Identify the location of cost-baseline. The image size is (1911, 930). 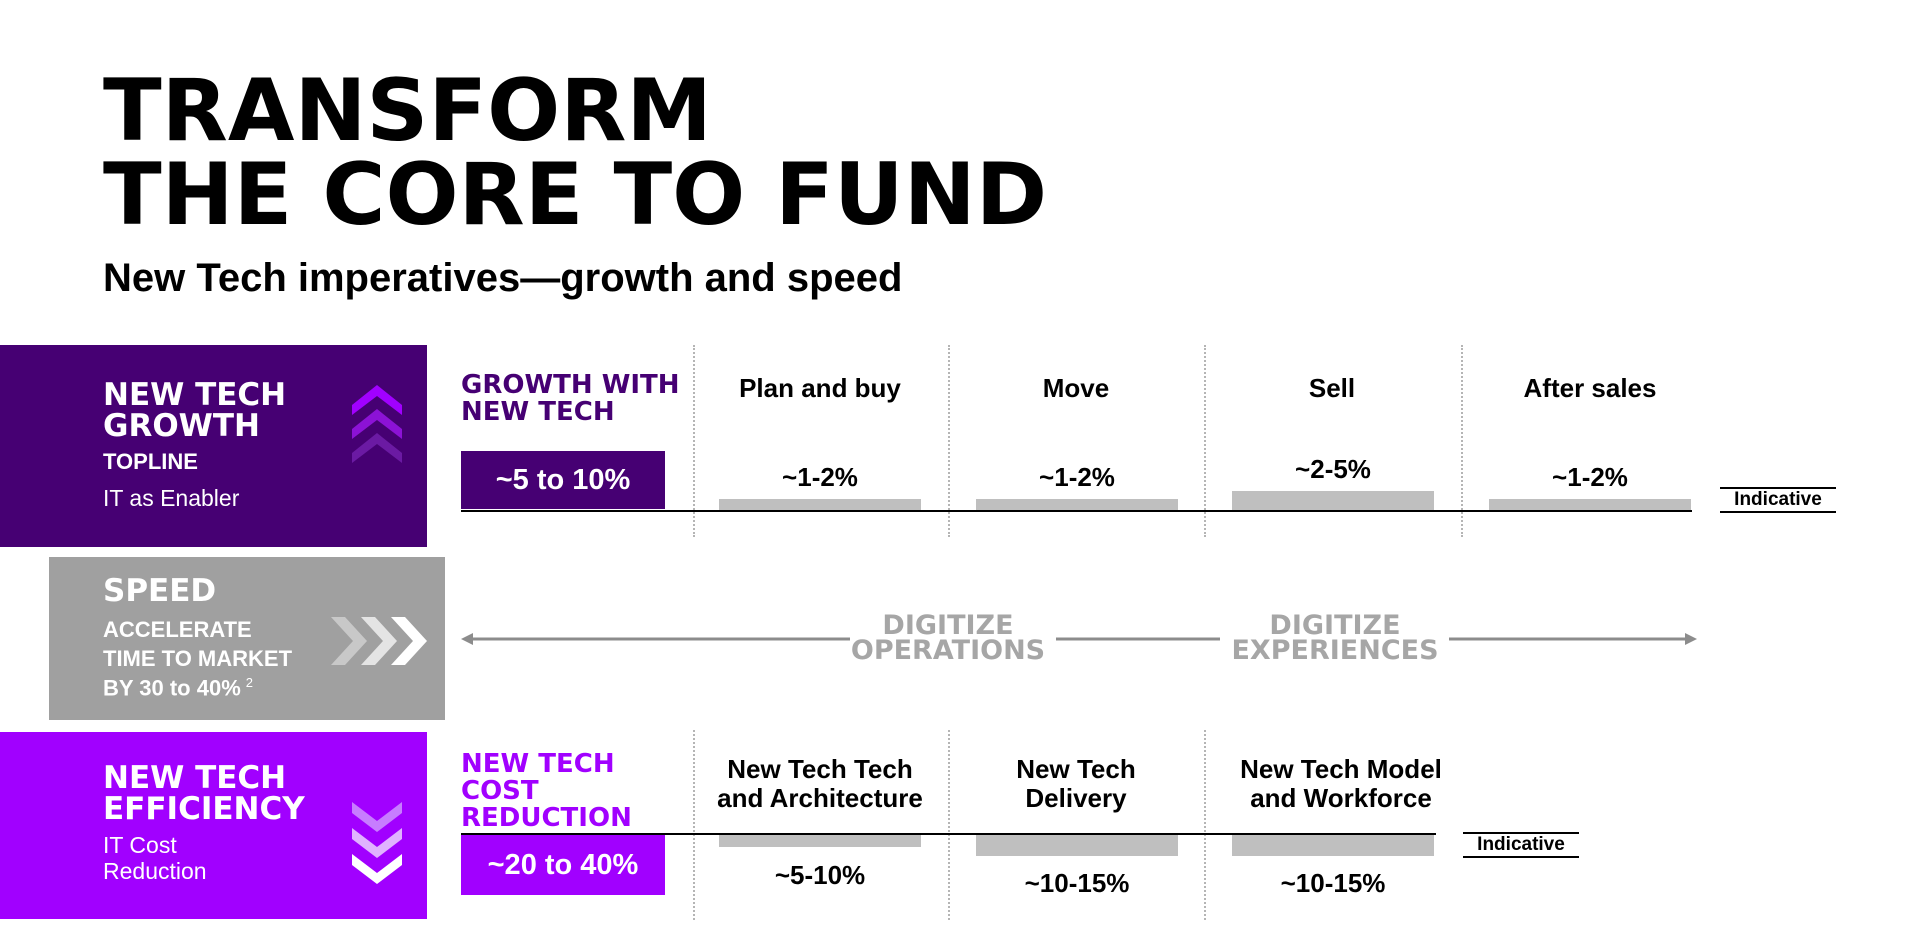
(948, 834).